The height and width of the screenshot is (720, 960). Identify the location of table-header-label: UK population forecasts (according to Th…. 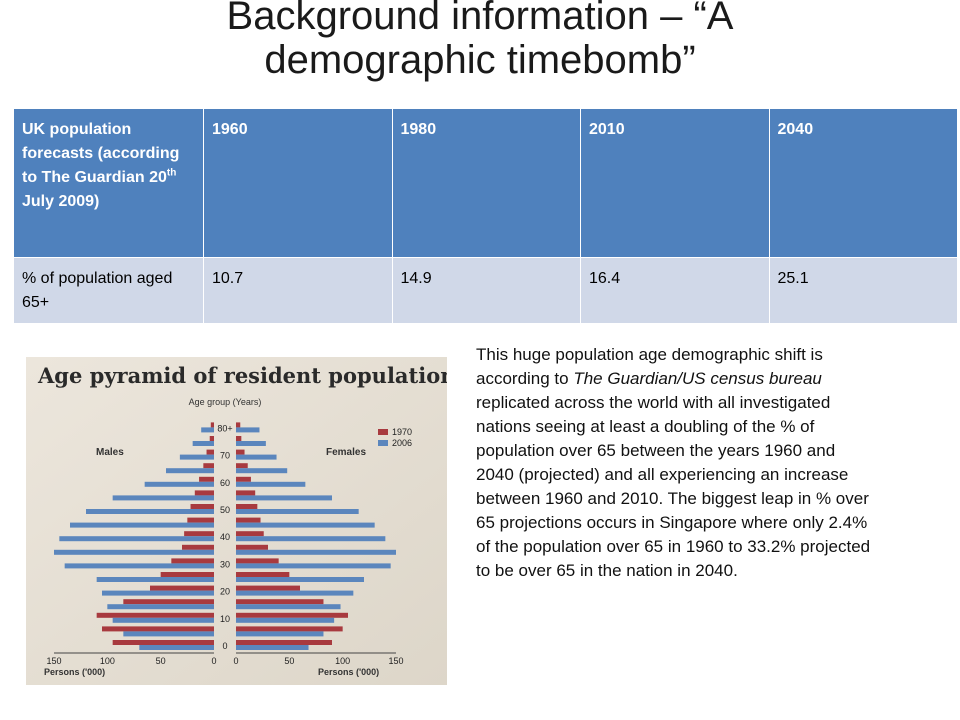
(108, 183).